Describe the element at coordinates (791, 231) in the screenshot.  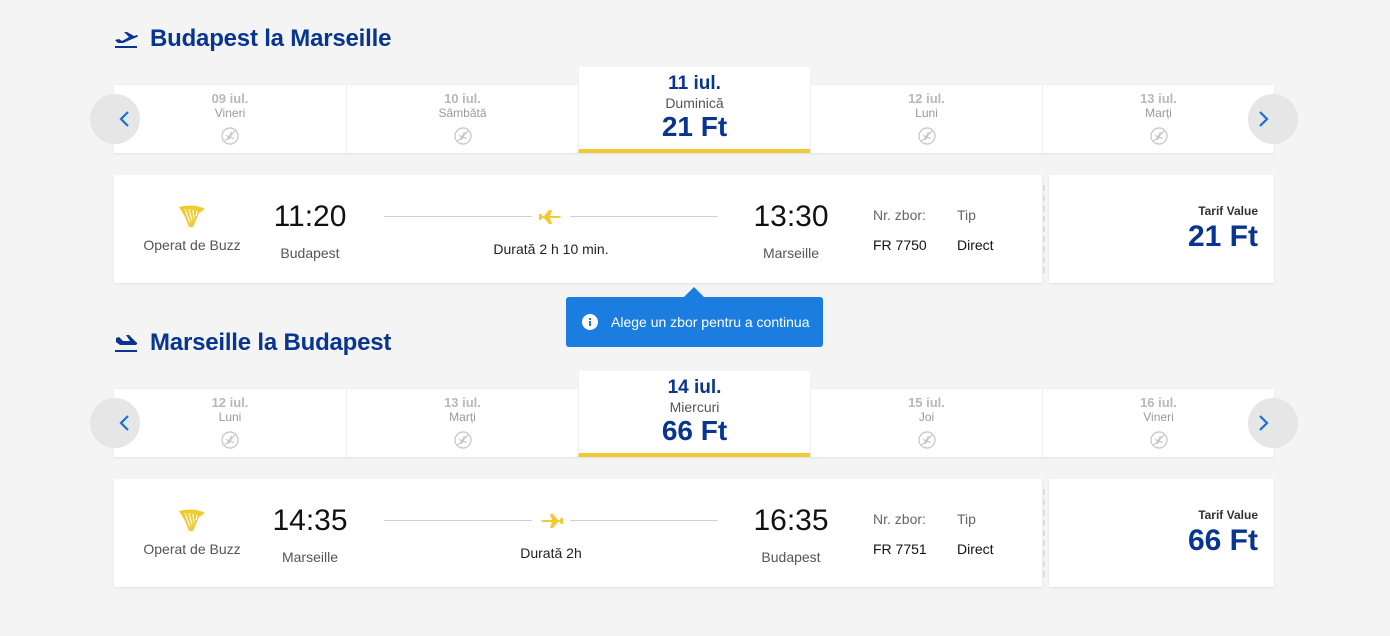
I see `arrival: 13:30 Marseille` at that location.